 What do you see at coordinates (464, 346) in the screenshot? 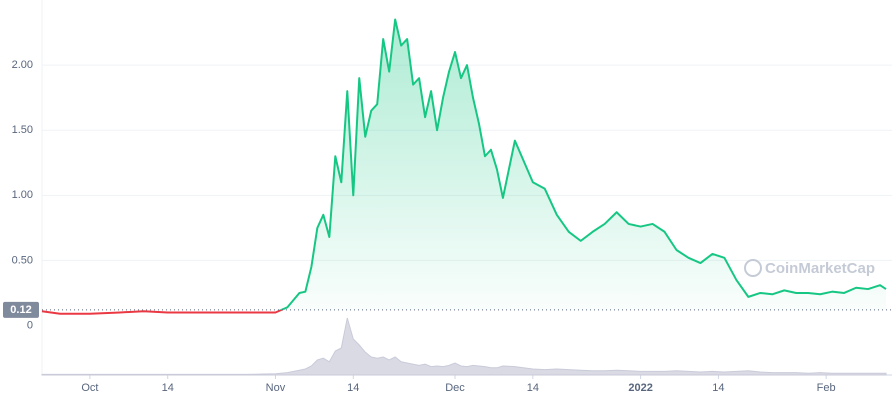
I see `volume-area` at bounding box center [464, 346].